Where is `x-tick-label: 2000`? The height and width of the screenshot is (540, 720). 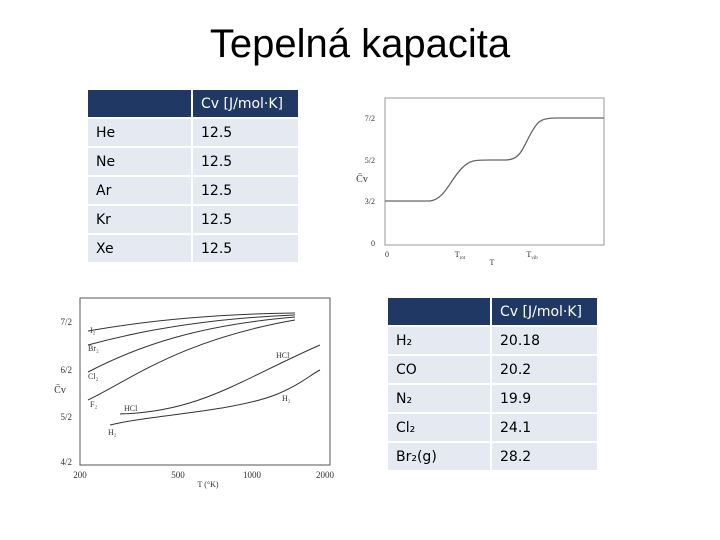 x-tick-label: 2000 is located at coordinates (325, 475).